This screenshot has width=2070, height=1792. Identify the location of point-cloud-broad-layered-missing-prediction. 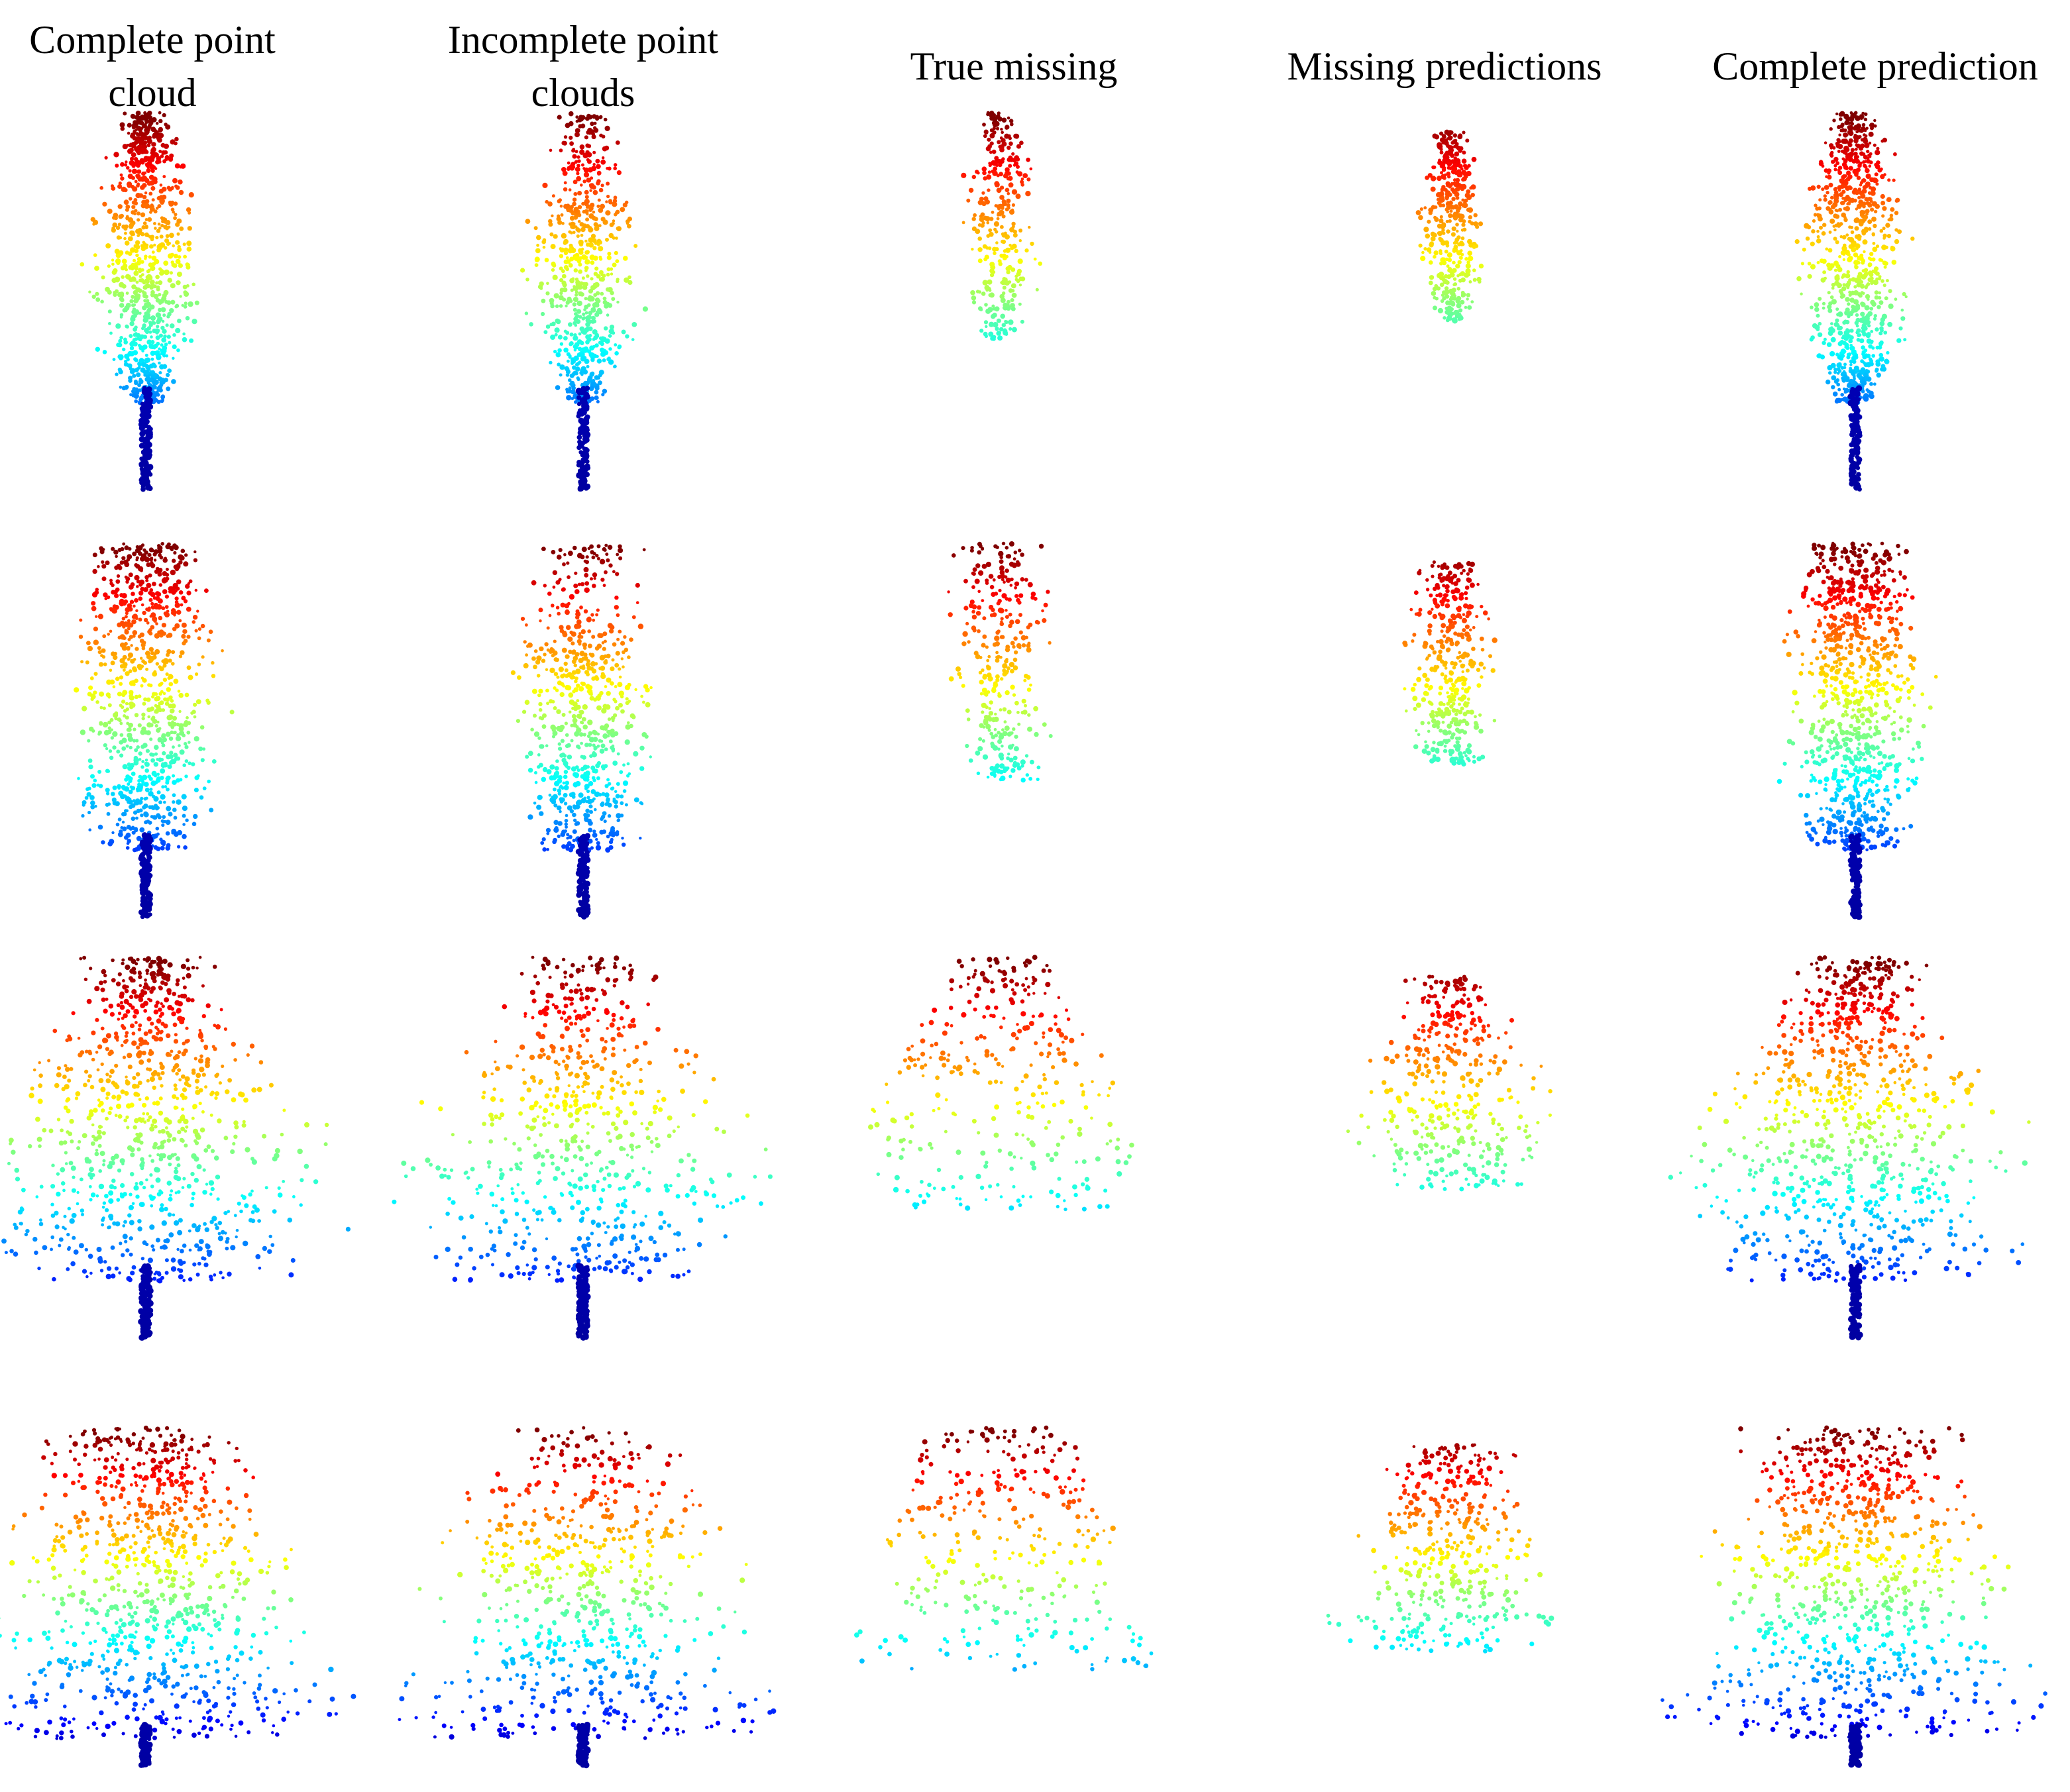
(1440, 1548).